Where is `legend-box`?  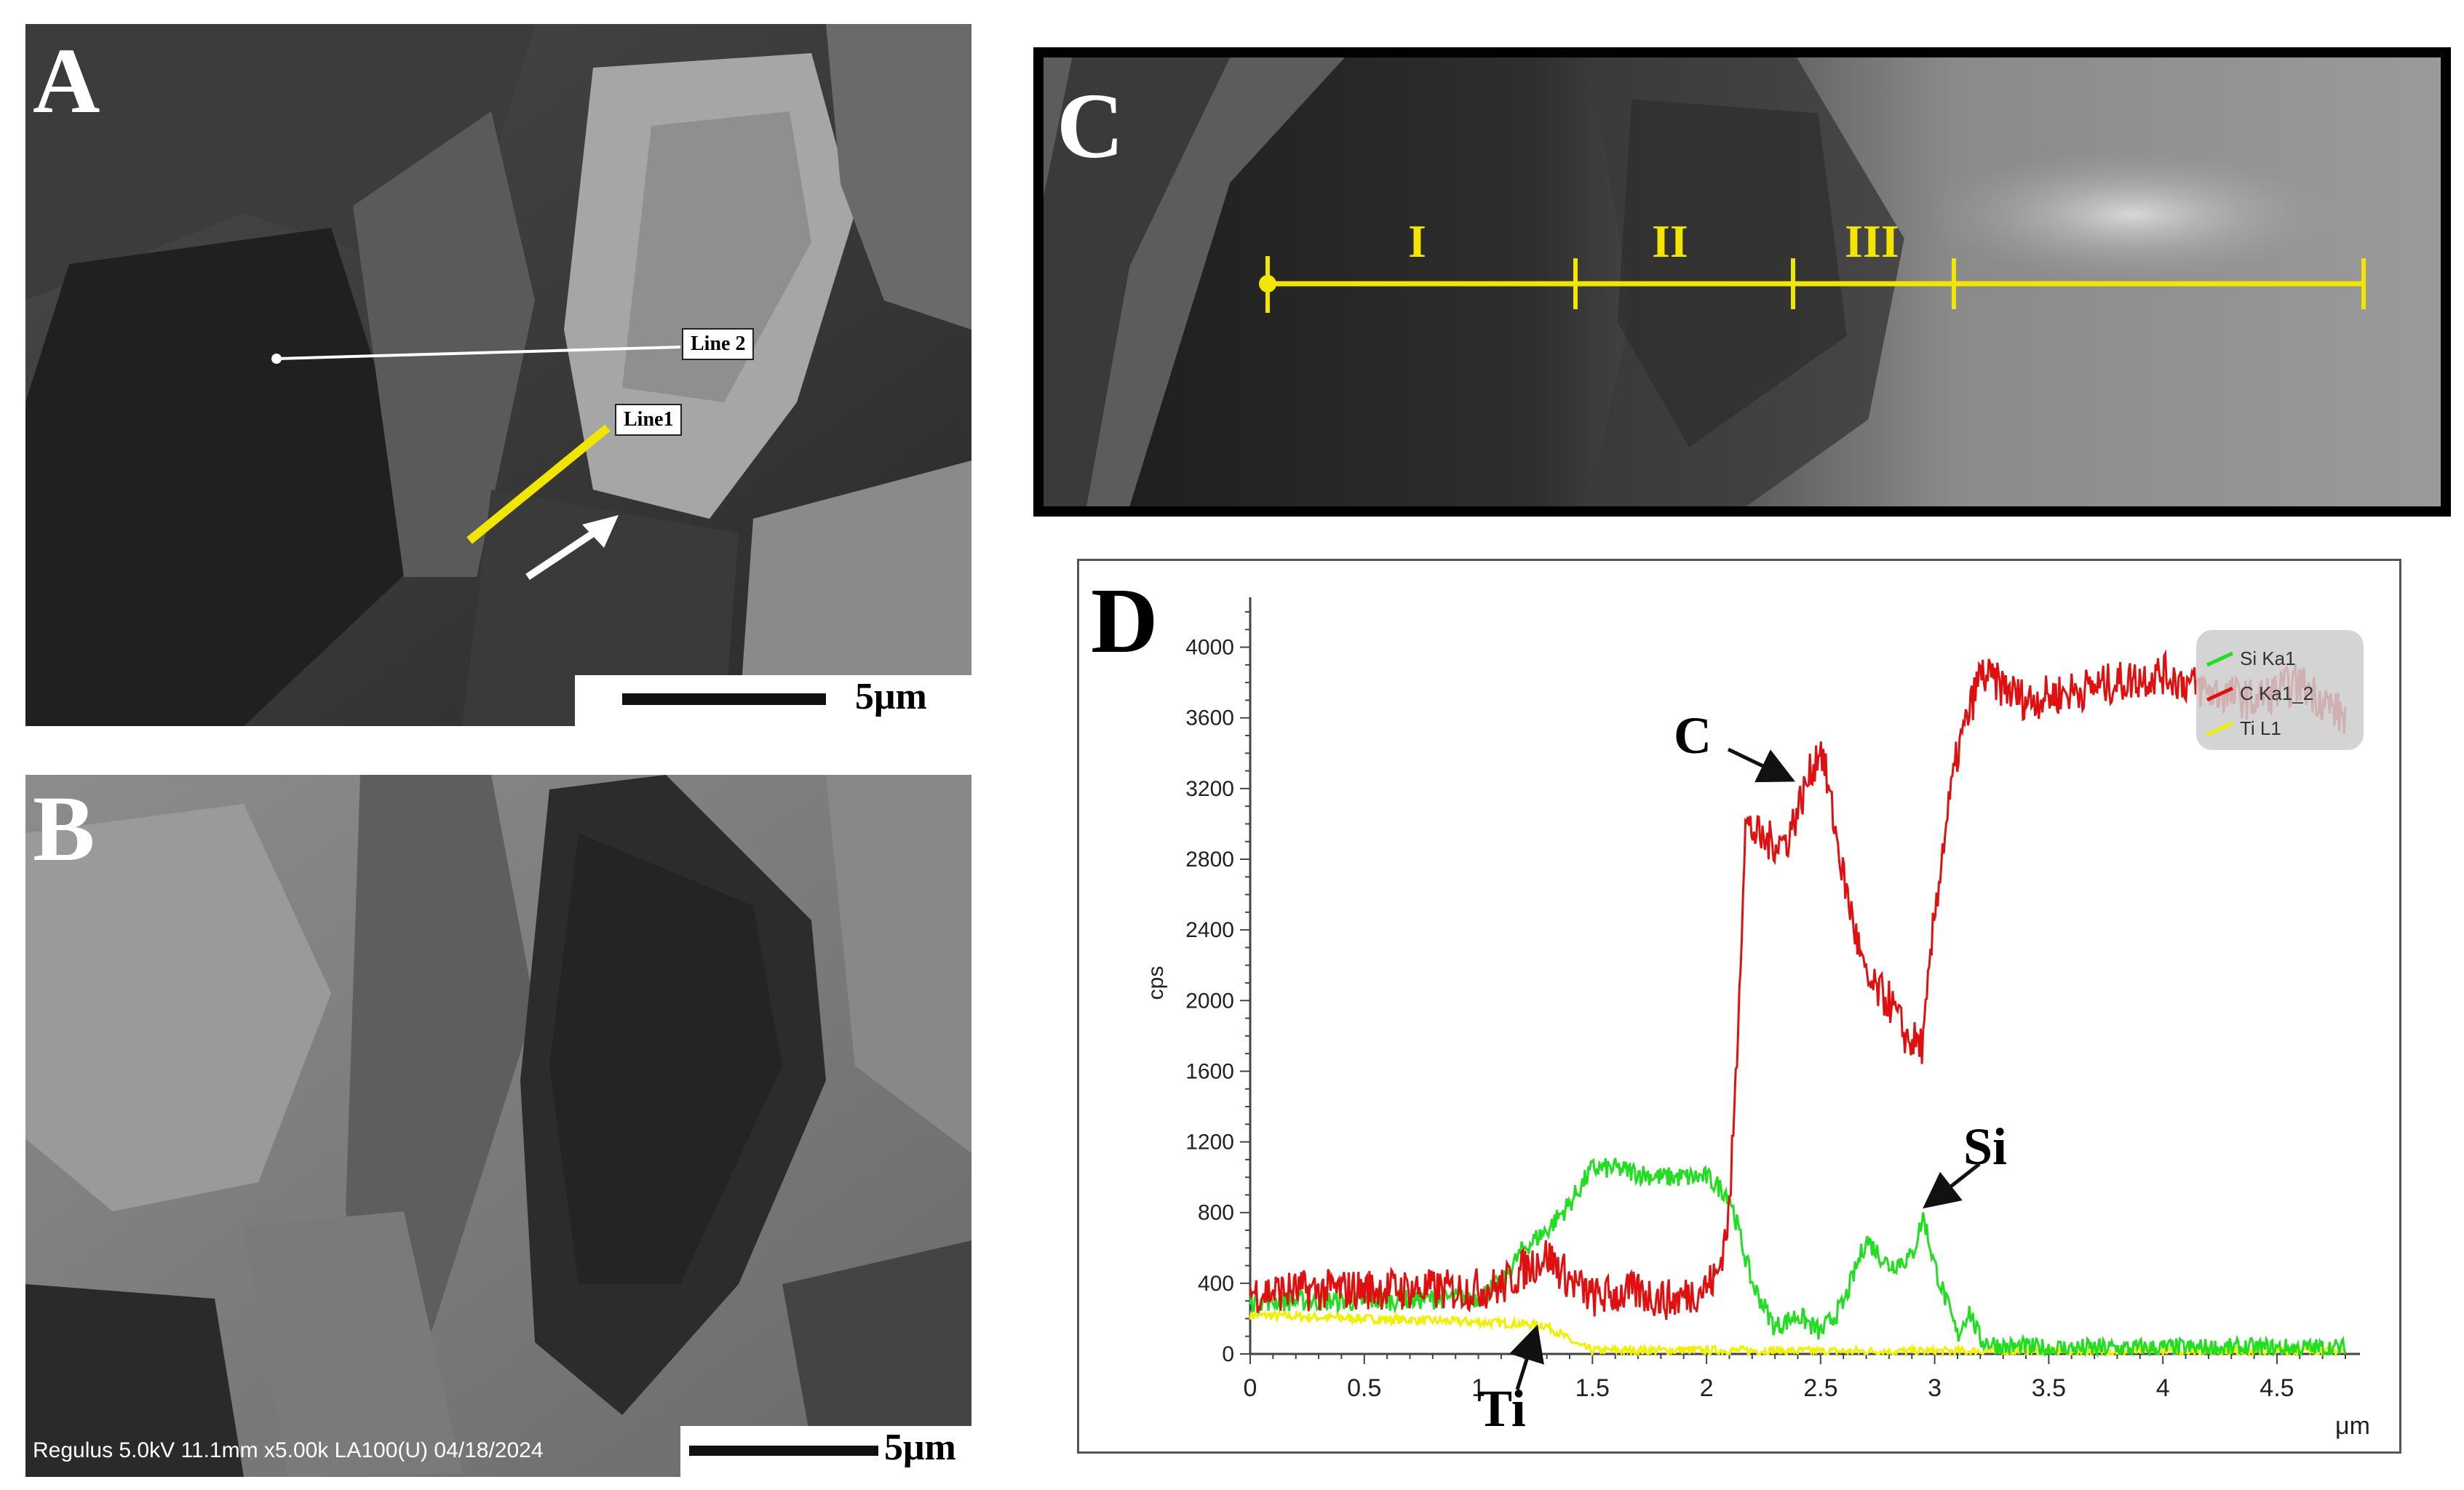
legend-box is located at coordinates (2280, 690).